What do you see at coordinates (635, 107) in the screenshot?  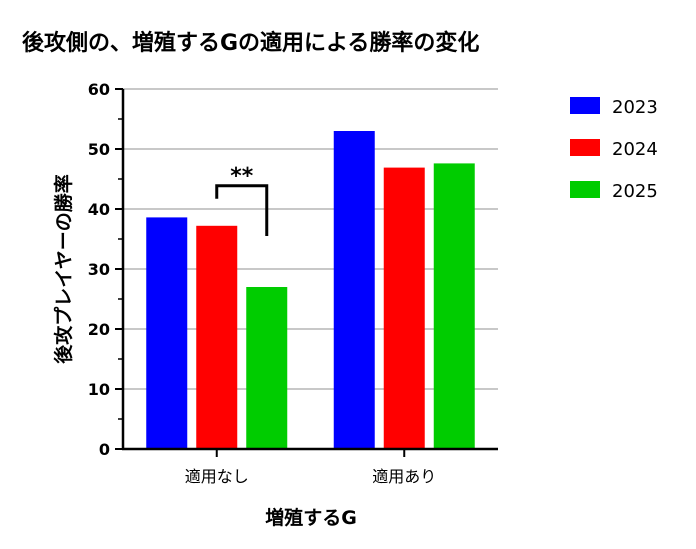 I see `legend-label: 2023` at bounding box center [635, 107].